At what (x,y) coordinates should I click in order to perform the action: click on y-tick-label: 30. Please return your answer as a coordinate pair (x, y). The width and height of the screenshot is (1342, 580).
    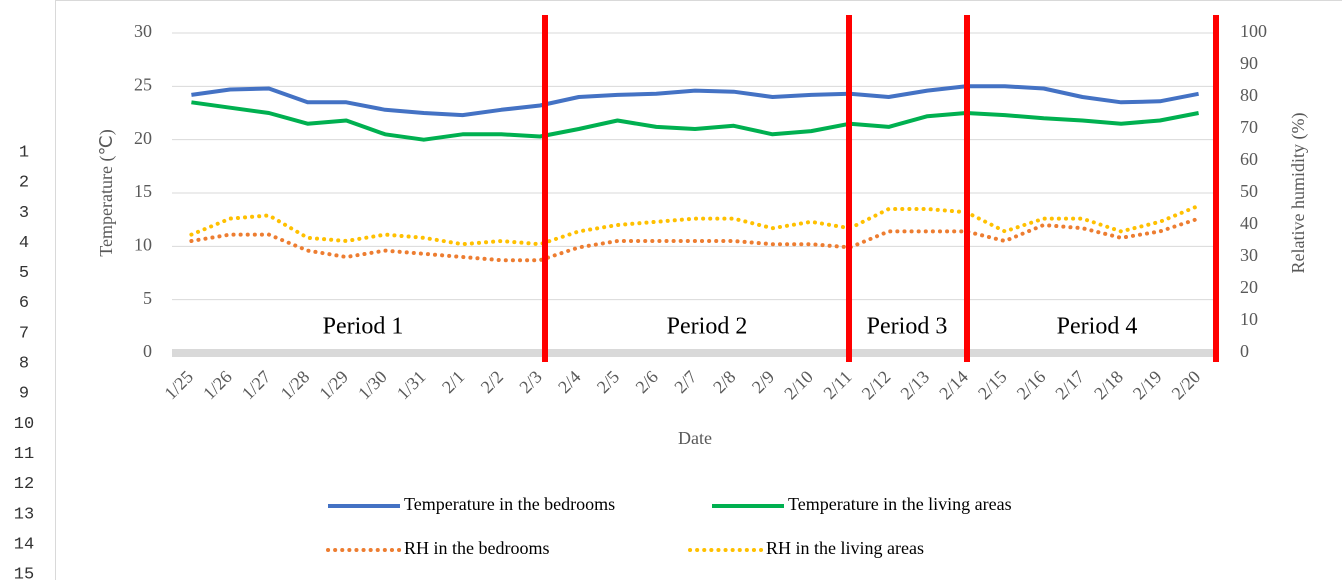
    Looking at the image, I should click on (143, 31).